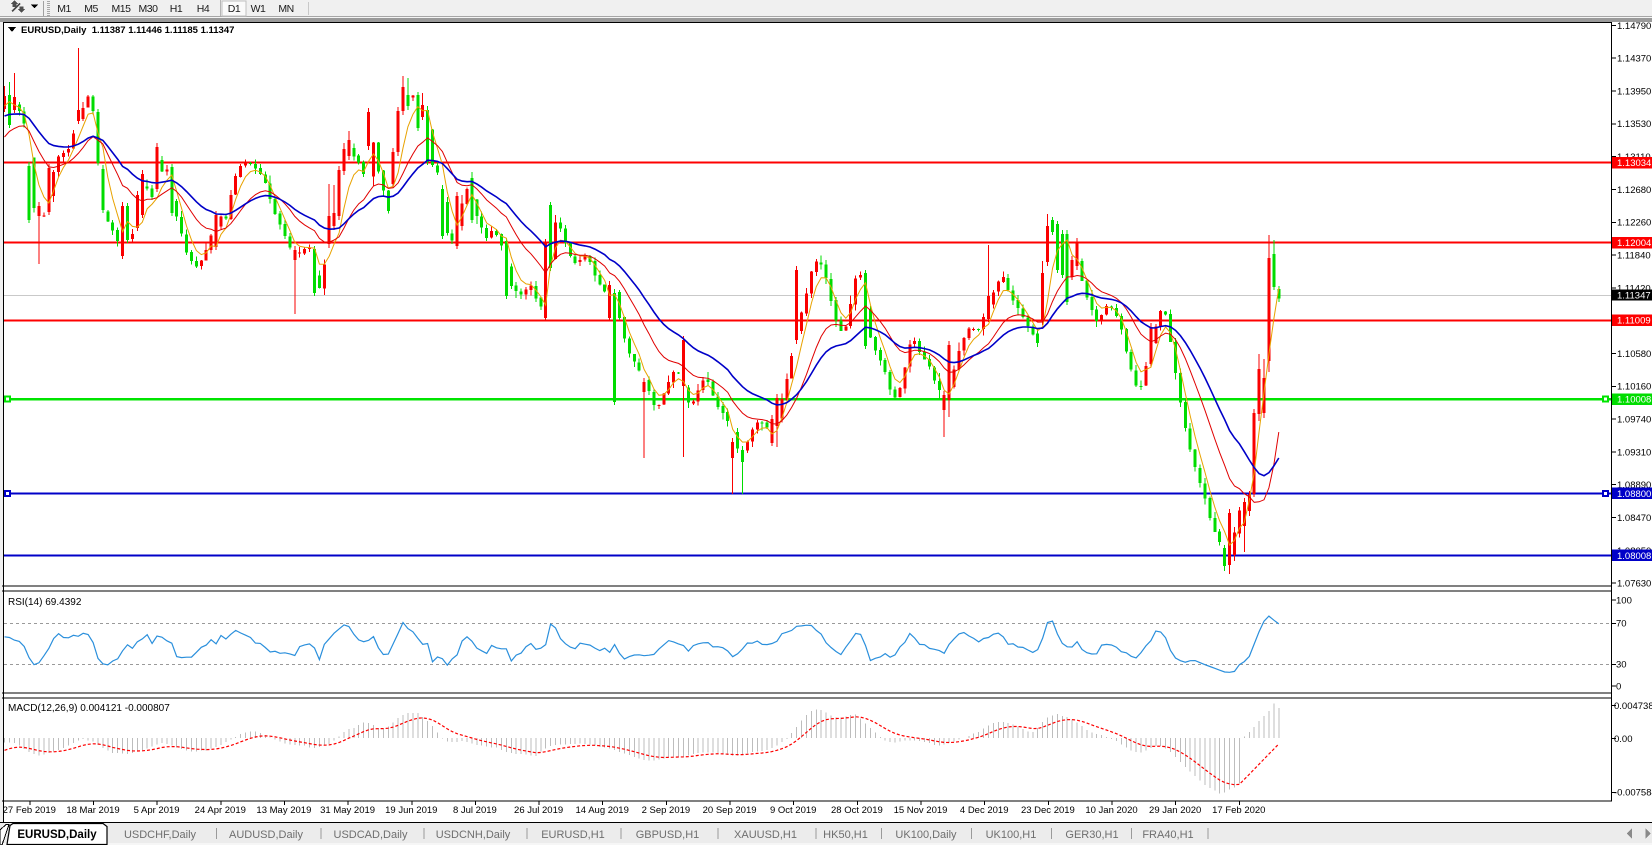 This screenshot has height=845, width=1652. I want to click on svg-text: 15 Nov 2019, so click(921, 810).